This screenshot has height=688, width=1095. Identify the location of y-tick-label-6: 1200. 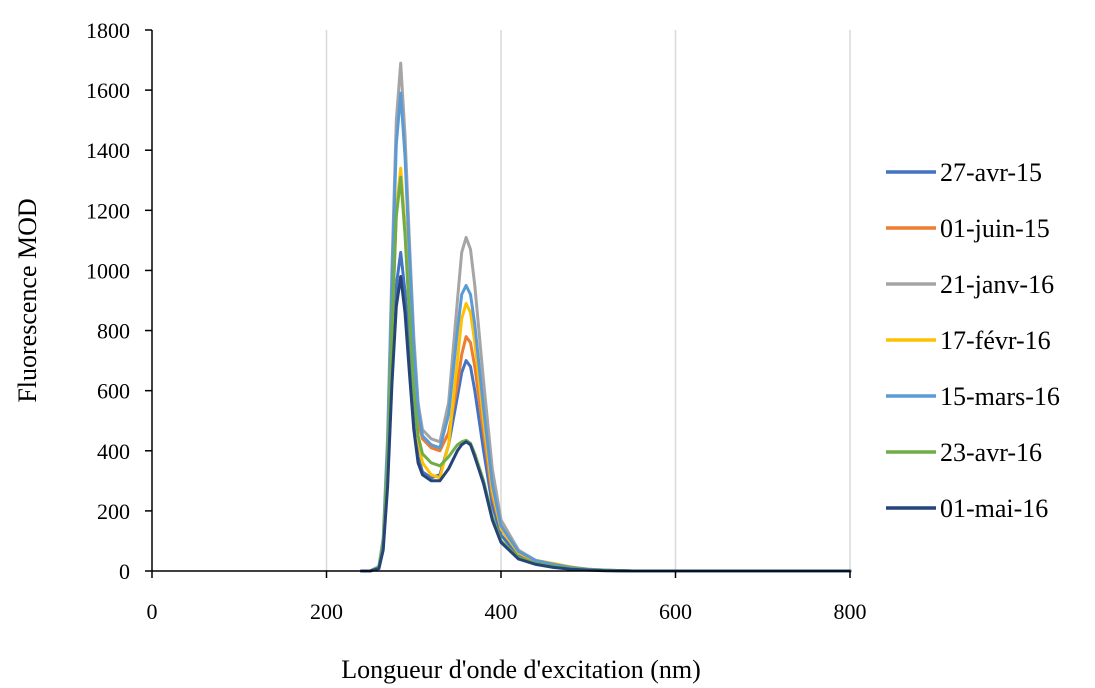
(108, 210).